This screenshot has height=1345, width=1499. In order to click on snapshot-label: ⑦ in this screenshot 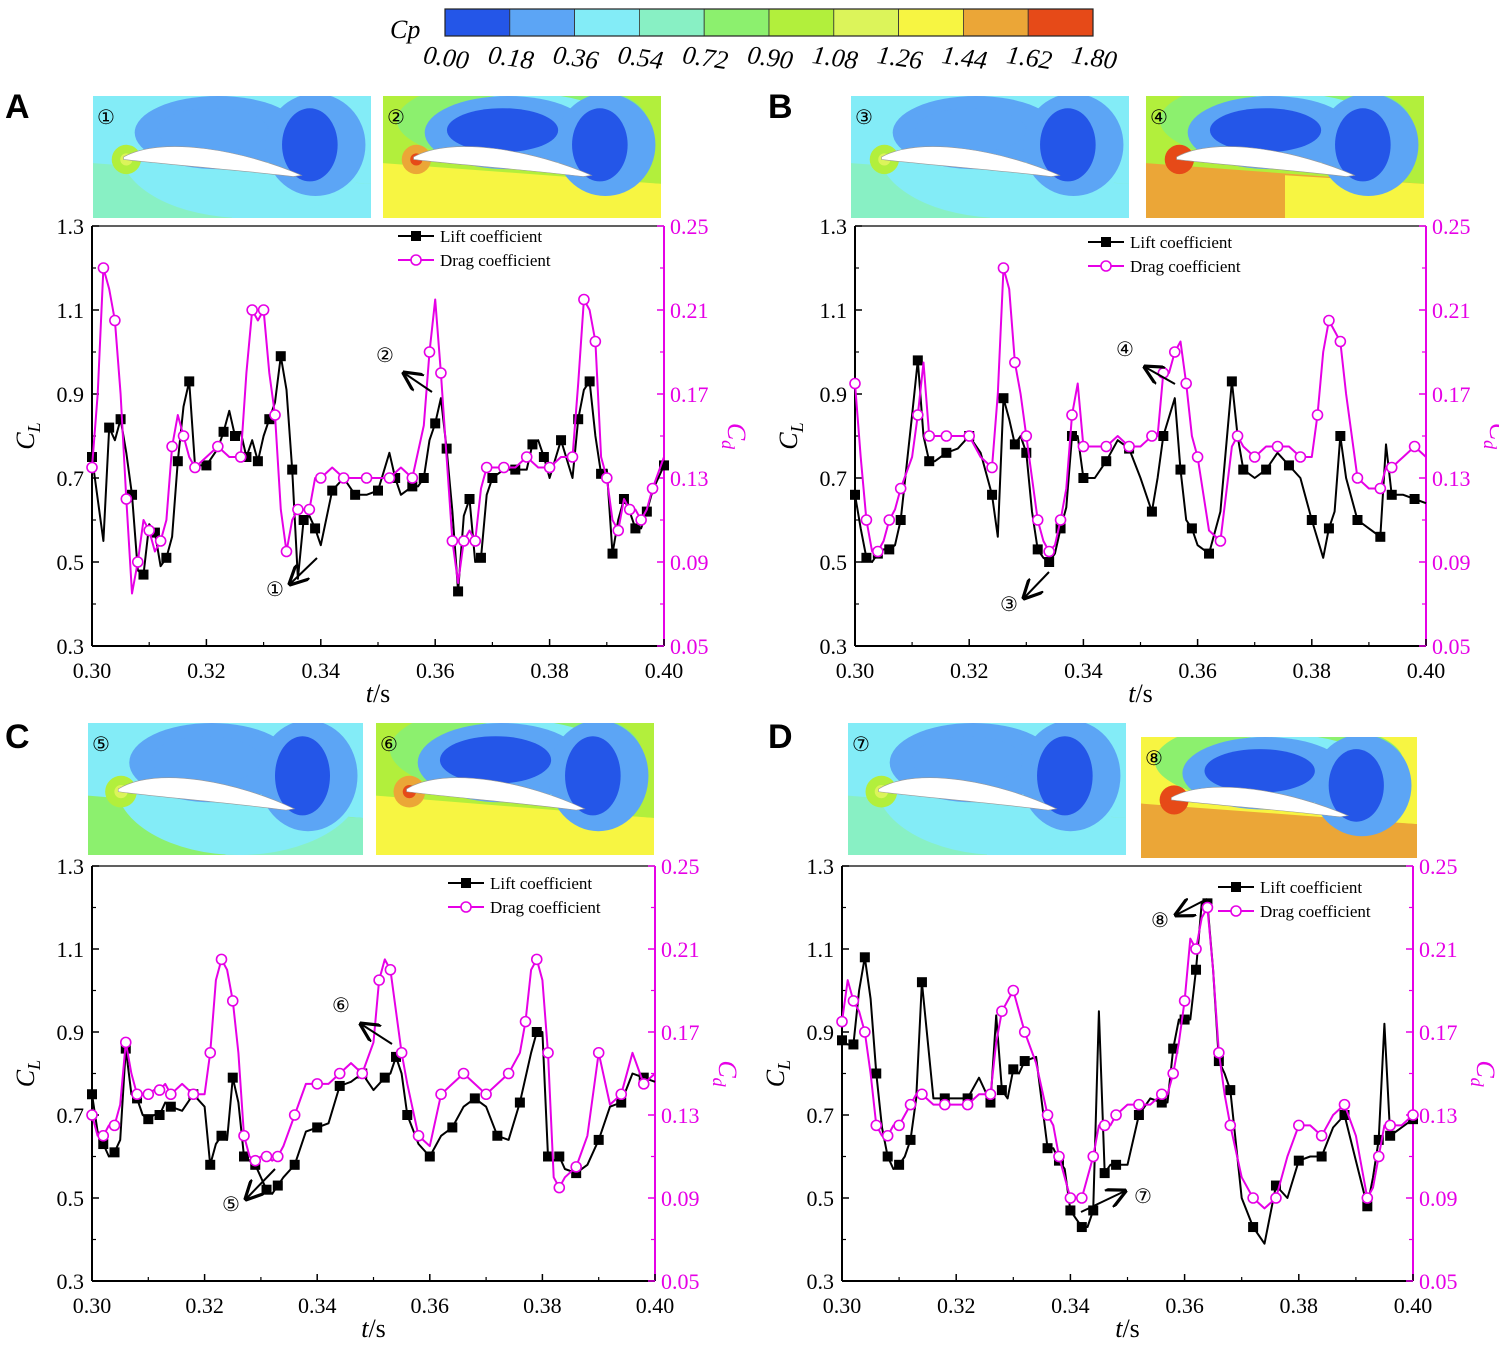, I will do `click(861, 745)`.